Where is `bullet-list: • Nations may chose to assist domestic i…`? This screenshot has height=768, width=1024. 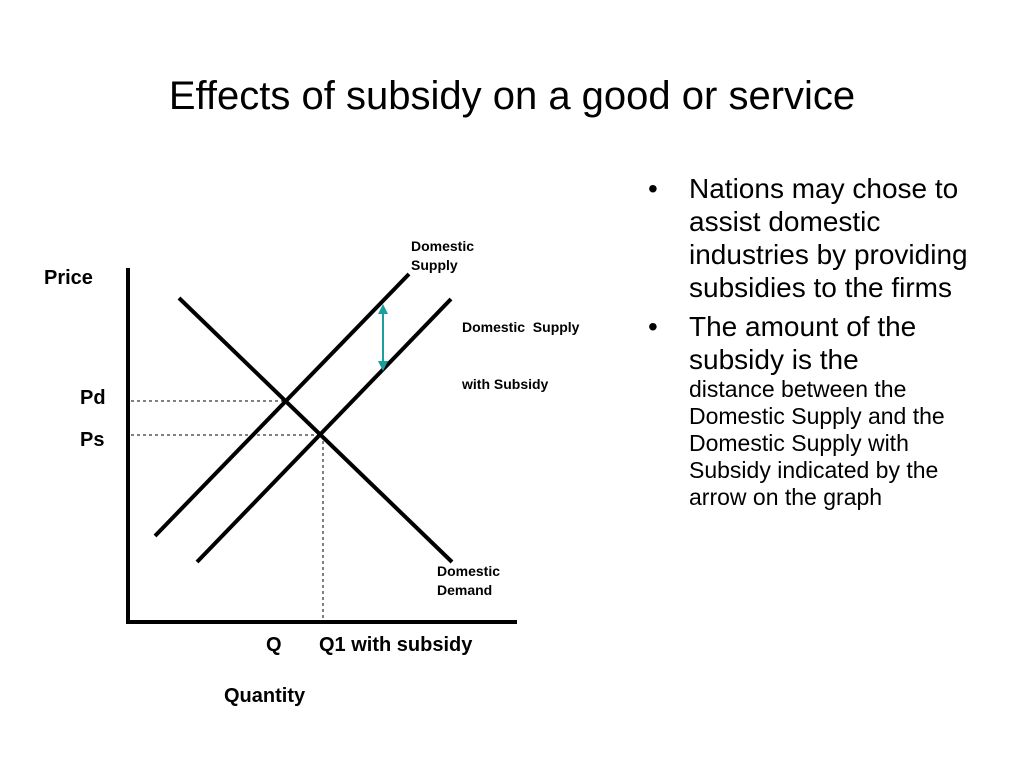
bullet-list: • Nations may chose to assist domestic i… is located at coordinates (808, 344).